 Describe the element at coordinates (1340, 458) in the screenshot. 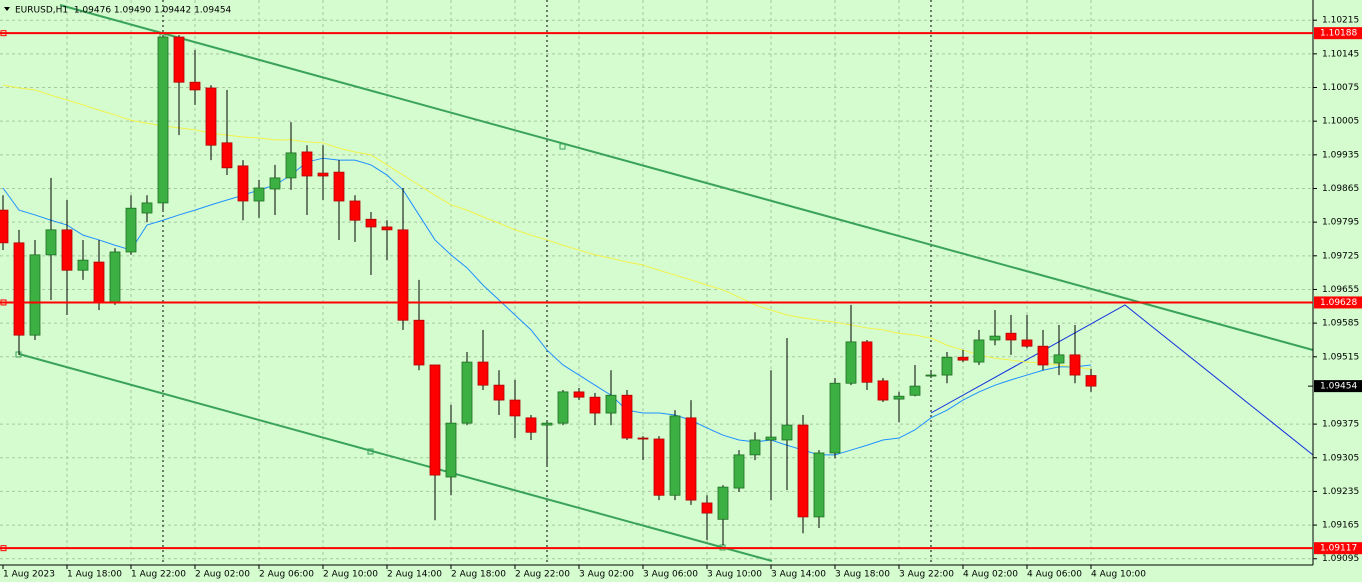

I see `y-tick-label: 1.09305` at that location.